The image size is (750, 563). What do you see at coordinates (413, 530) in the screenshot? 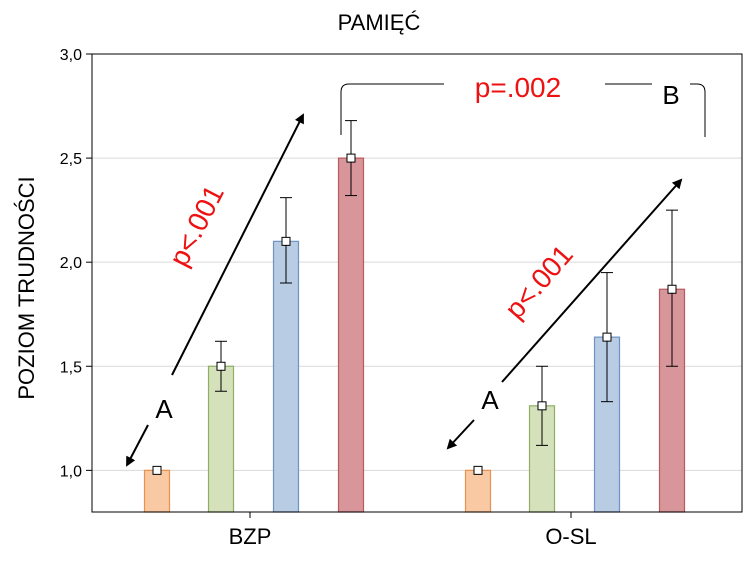
I see `x-axis: BZP O-SL` at bounding box center [413, 530].